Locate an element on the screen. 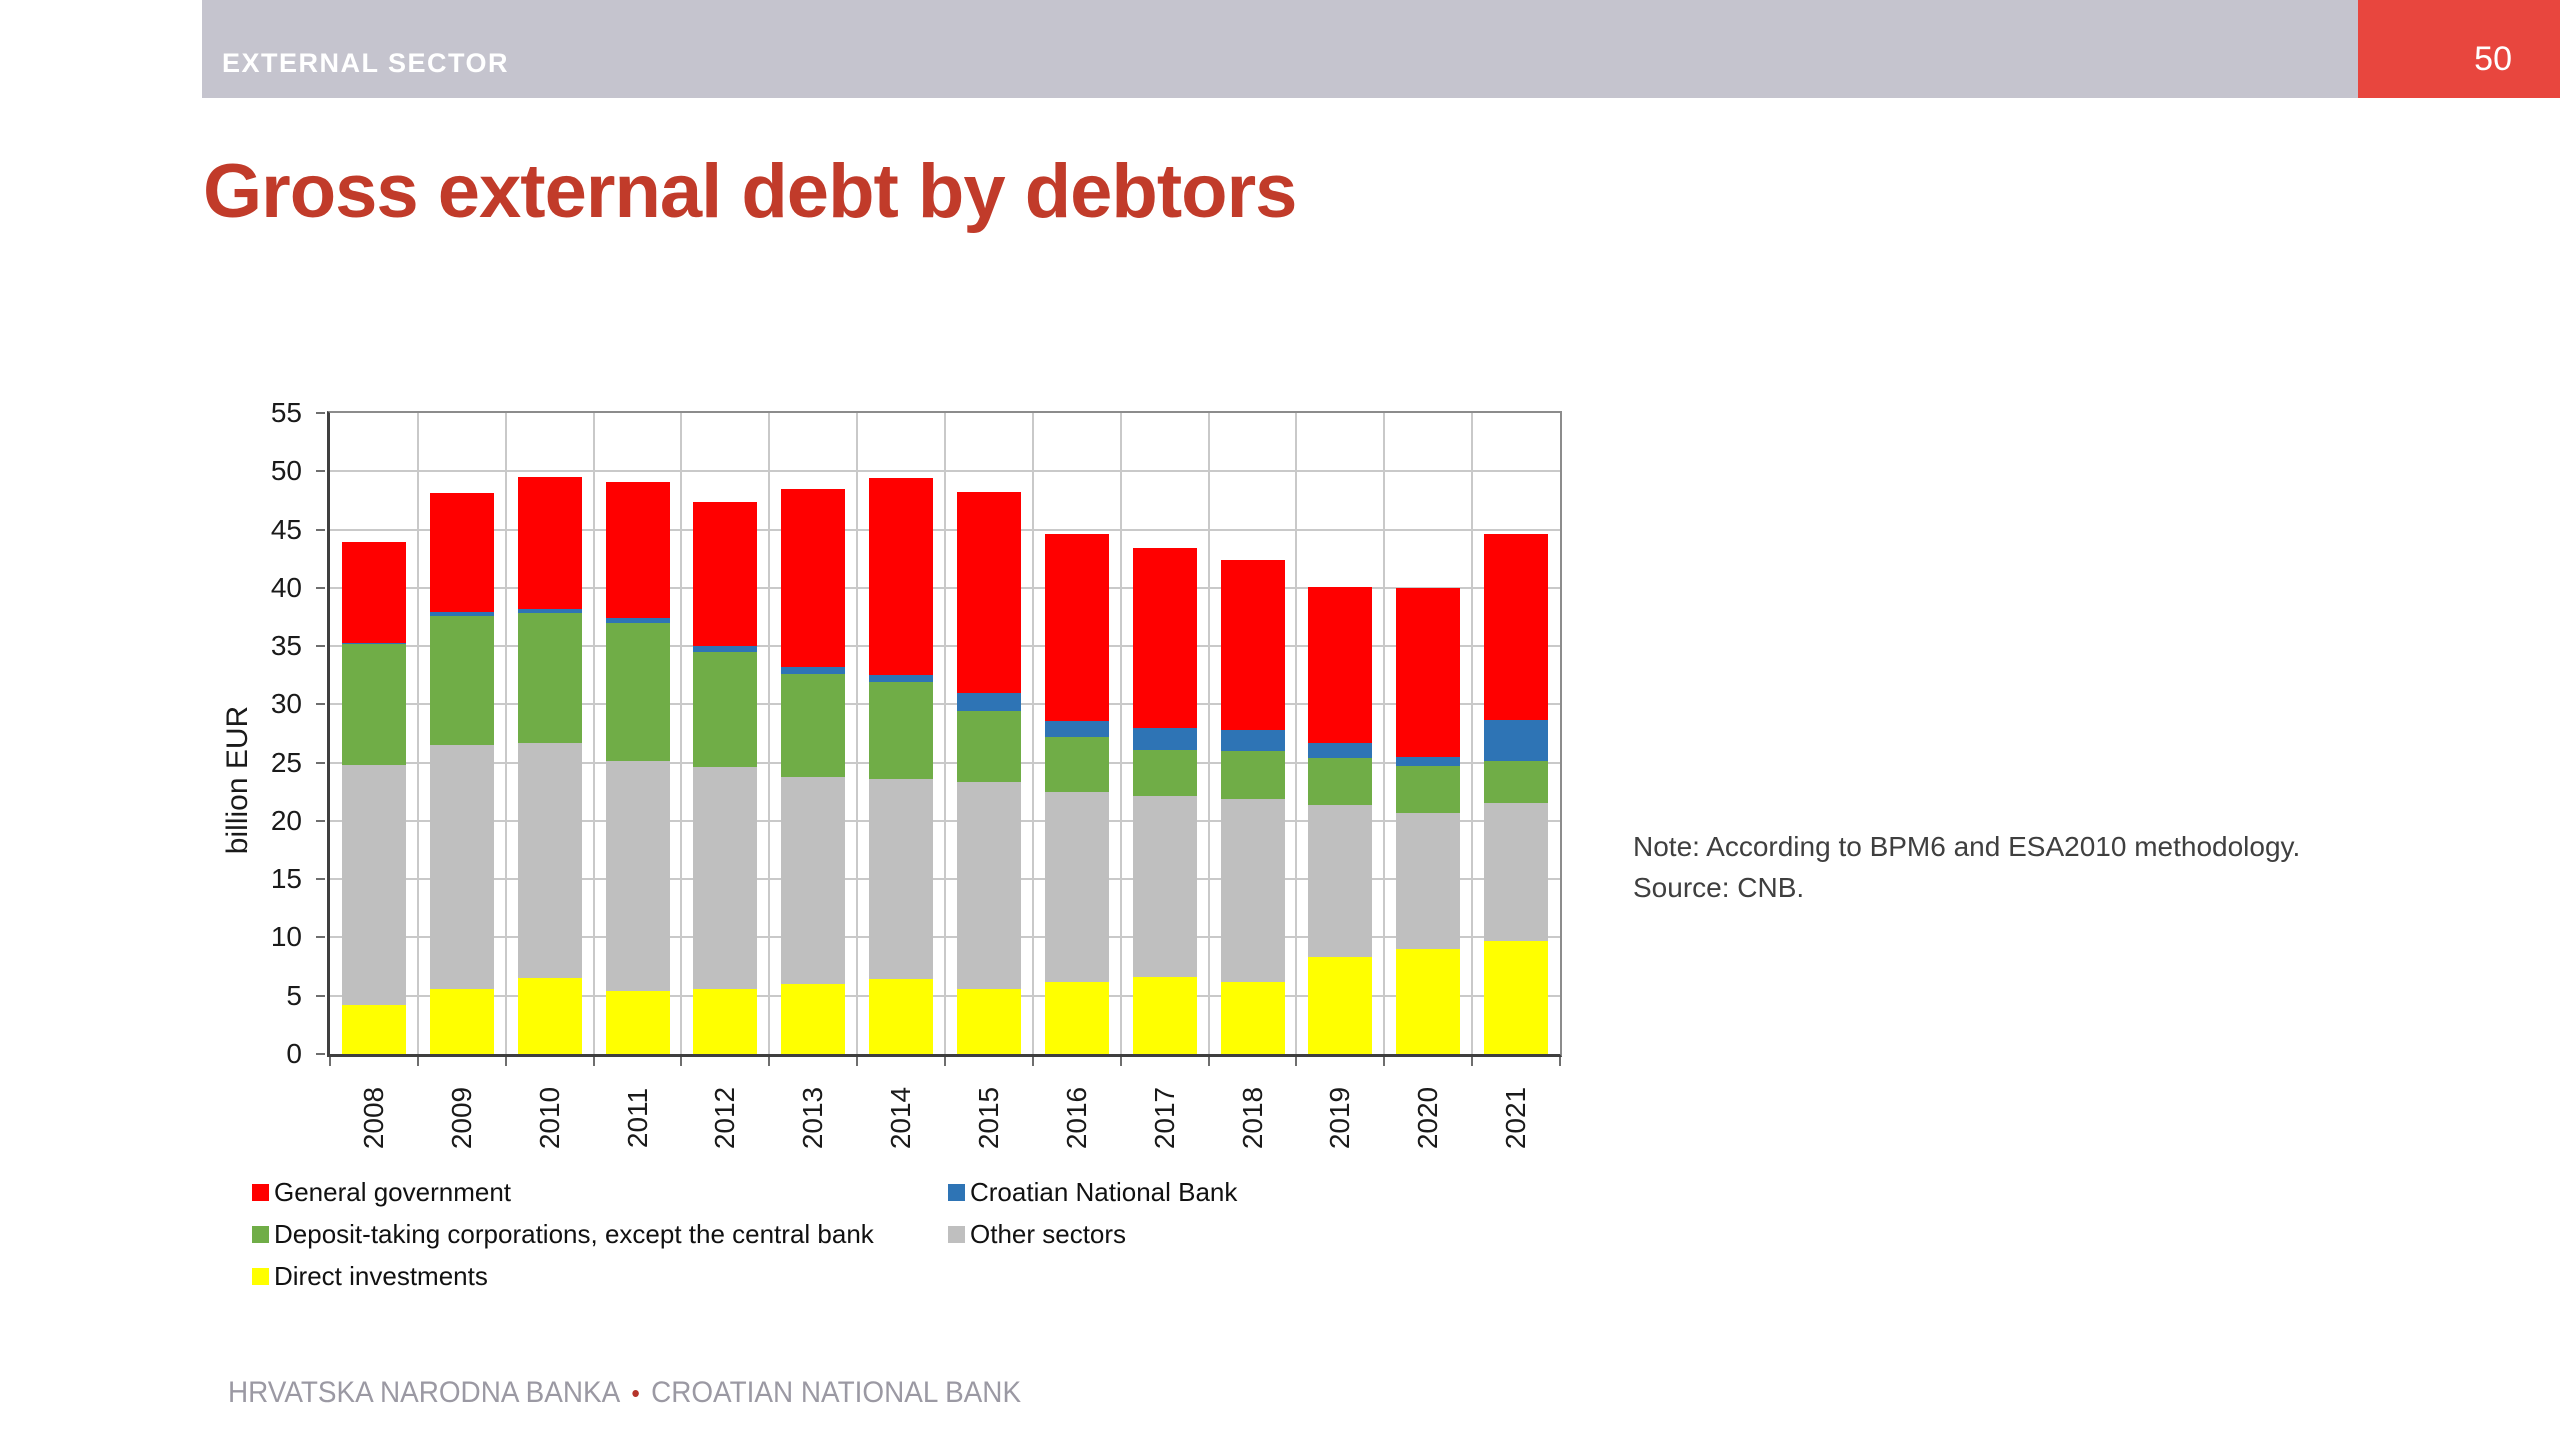  y-tick-label: 50 is located at coordinates (286, 471).